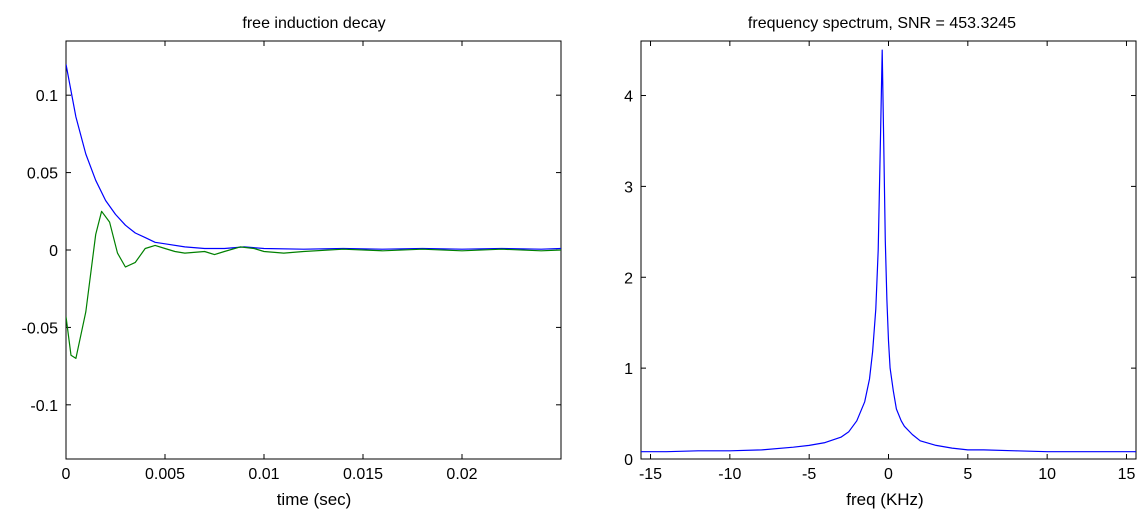  What do you see at coordinates (888, 474) in the screenshot?
I see `spectrum-x-tick-label: 0` at bounding box center [888, 474].